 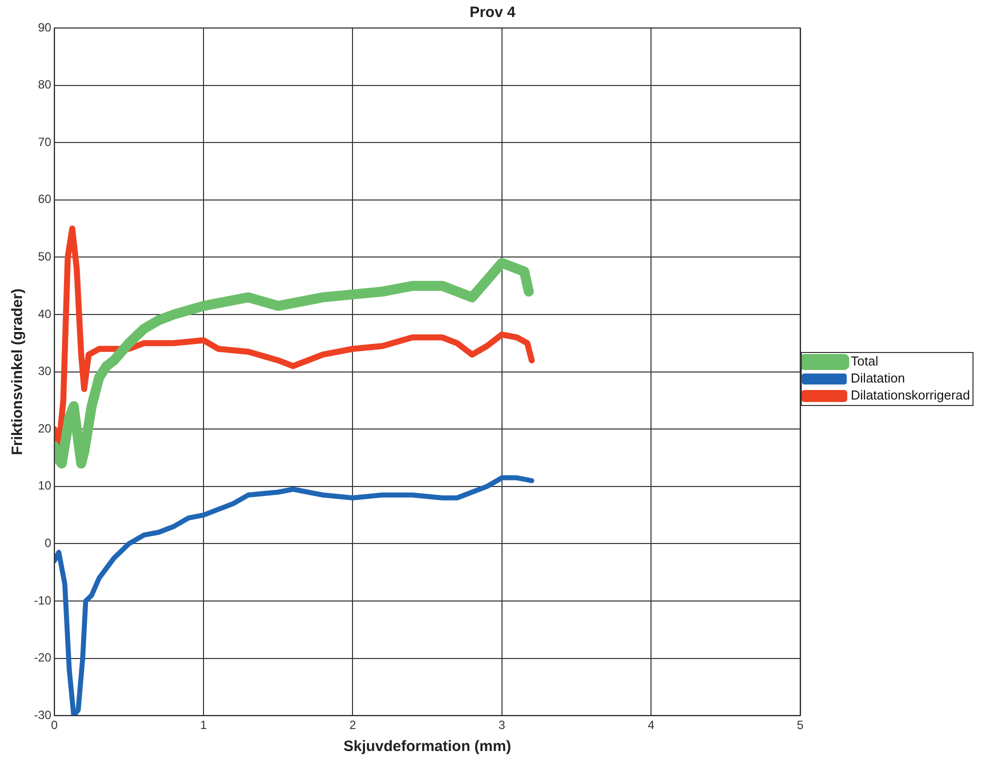 What do you see at coordinates (45, 199) in the screenshot?
I see `y-tick-label: 60` at bounding box center [45, 199].